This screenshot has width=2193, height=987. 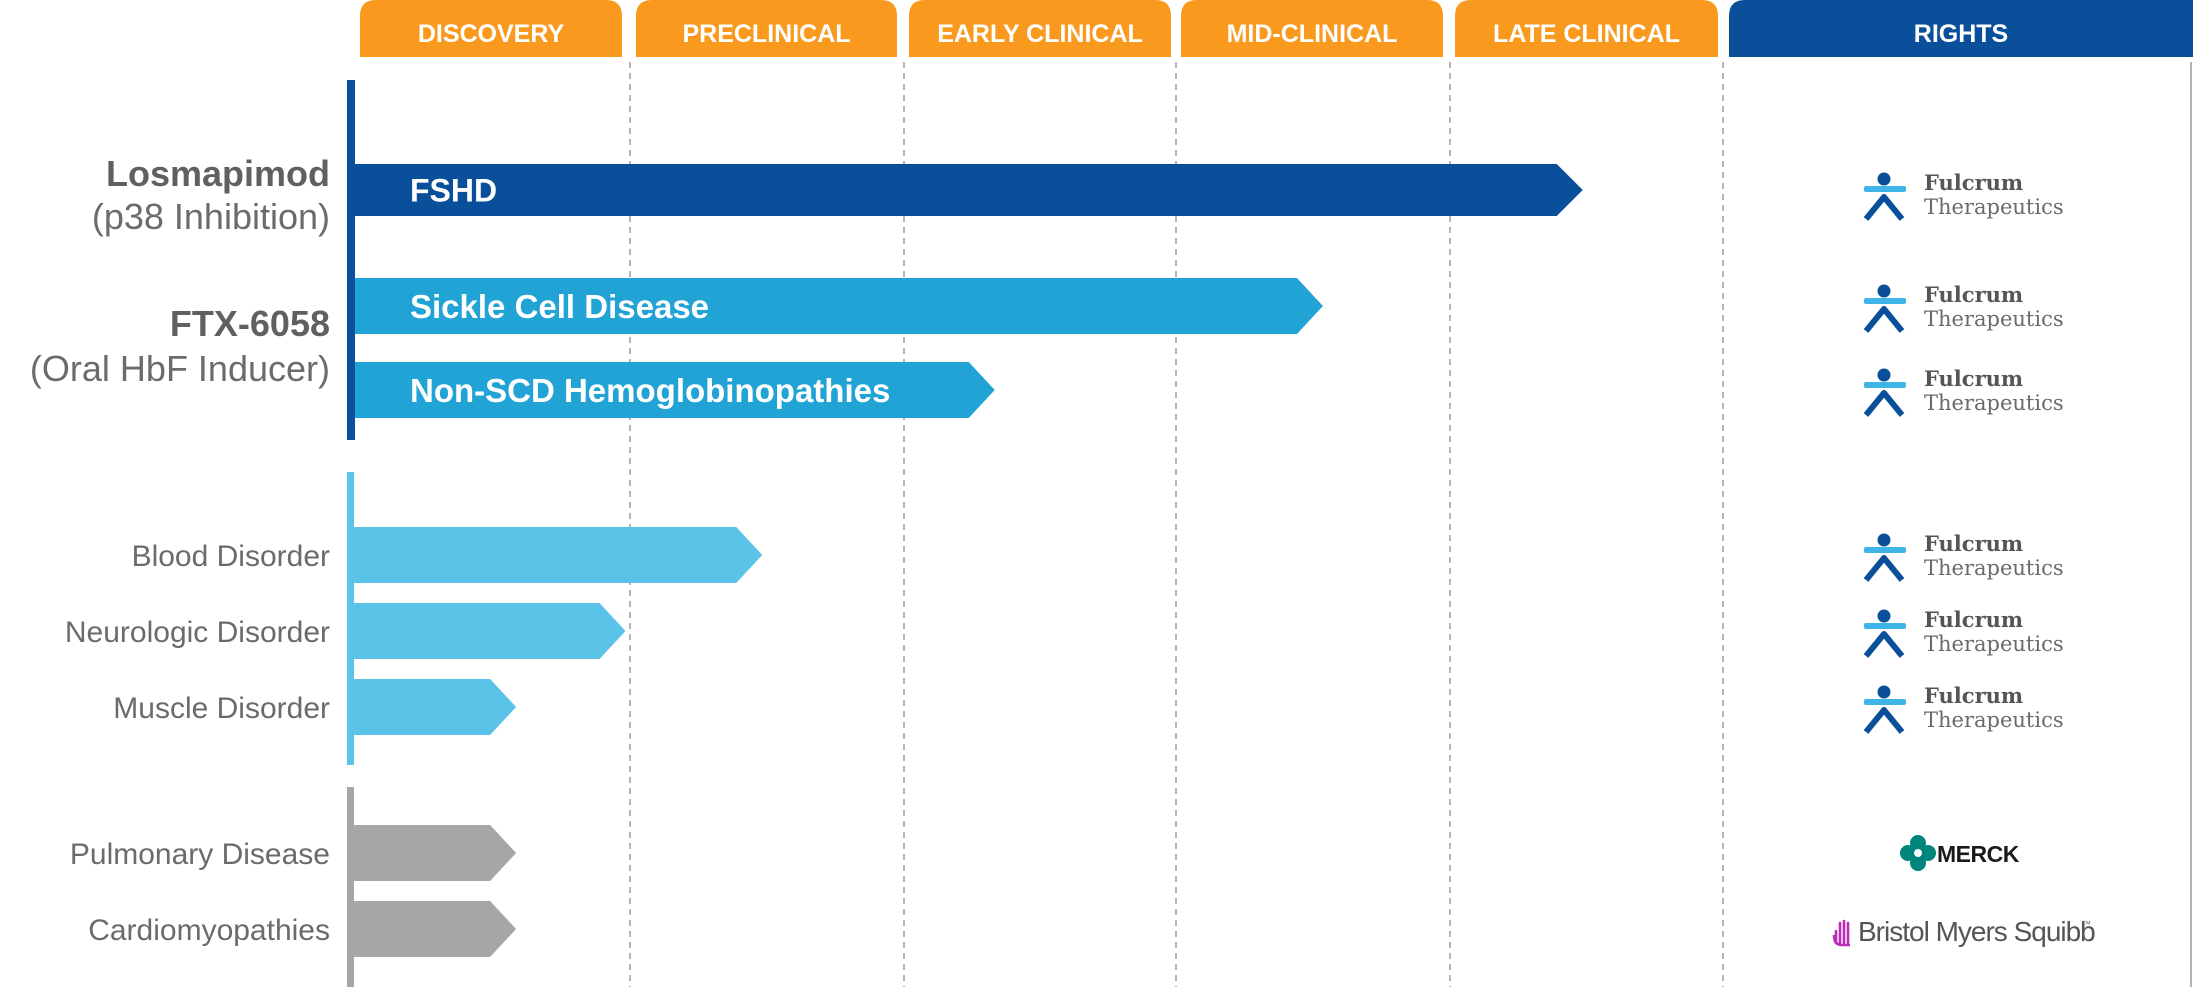 I want to click on row-label: Blood Disorder, so click(x=231, y=556).